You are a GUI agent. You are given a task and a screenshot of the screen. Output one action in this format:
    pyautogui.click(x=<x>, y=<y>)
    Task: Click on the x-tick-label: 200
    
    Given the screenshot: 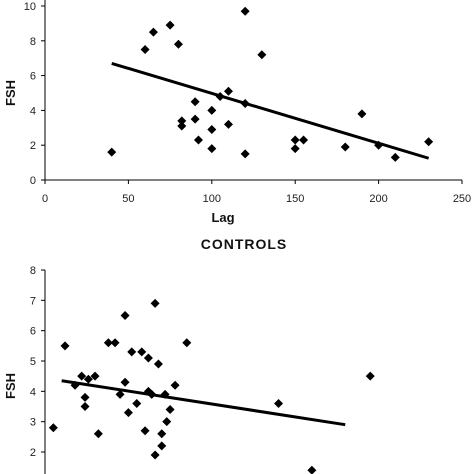 What is the action you would take?
    pyautogui.click(x=378, y=199)
    